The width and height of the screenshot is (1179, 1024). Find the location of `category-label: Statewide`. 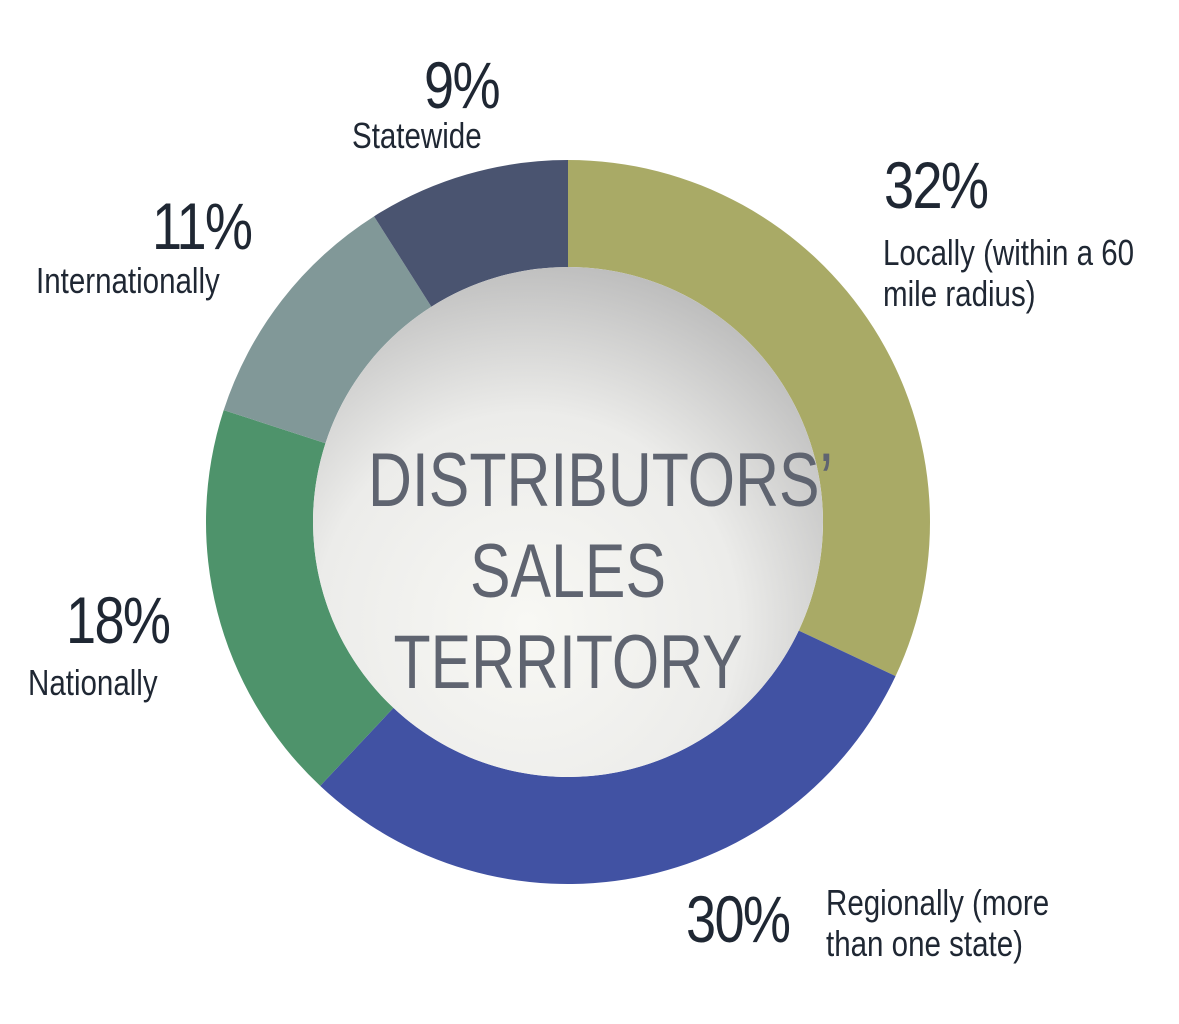

category-label: Statewide is located at coordinates (417, 135).